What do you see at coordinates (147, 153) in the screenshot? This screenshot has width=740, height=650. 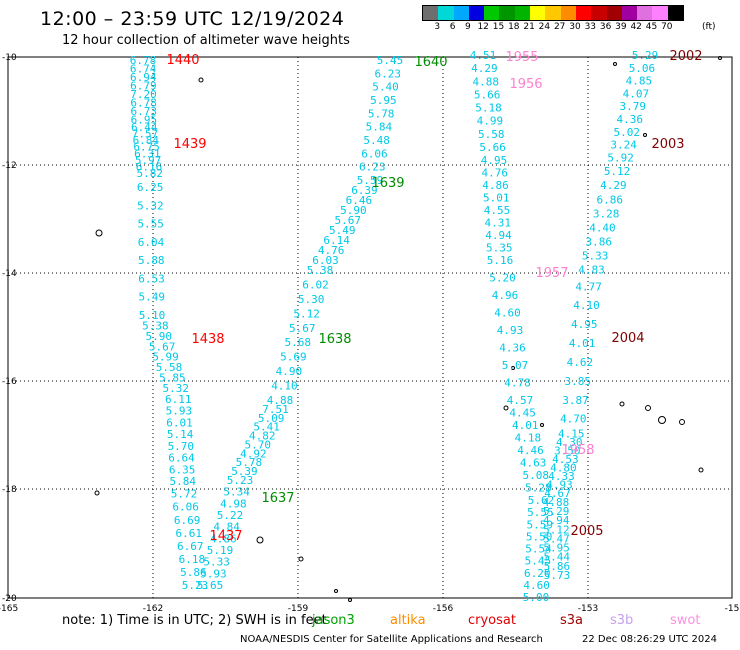 I see `wave-height-value: 6.31` at bounding box center [147, 153].